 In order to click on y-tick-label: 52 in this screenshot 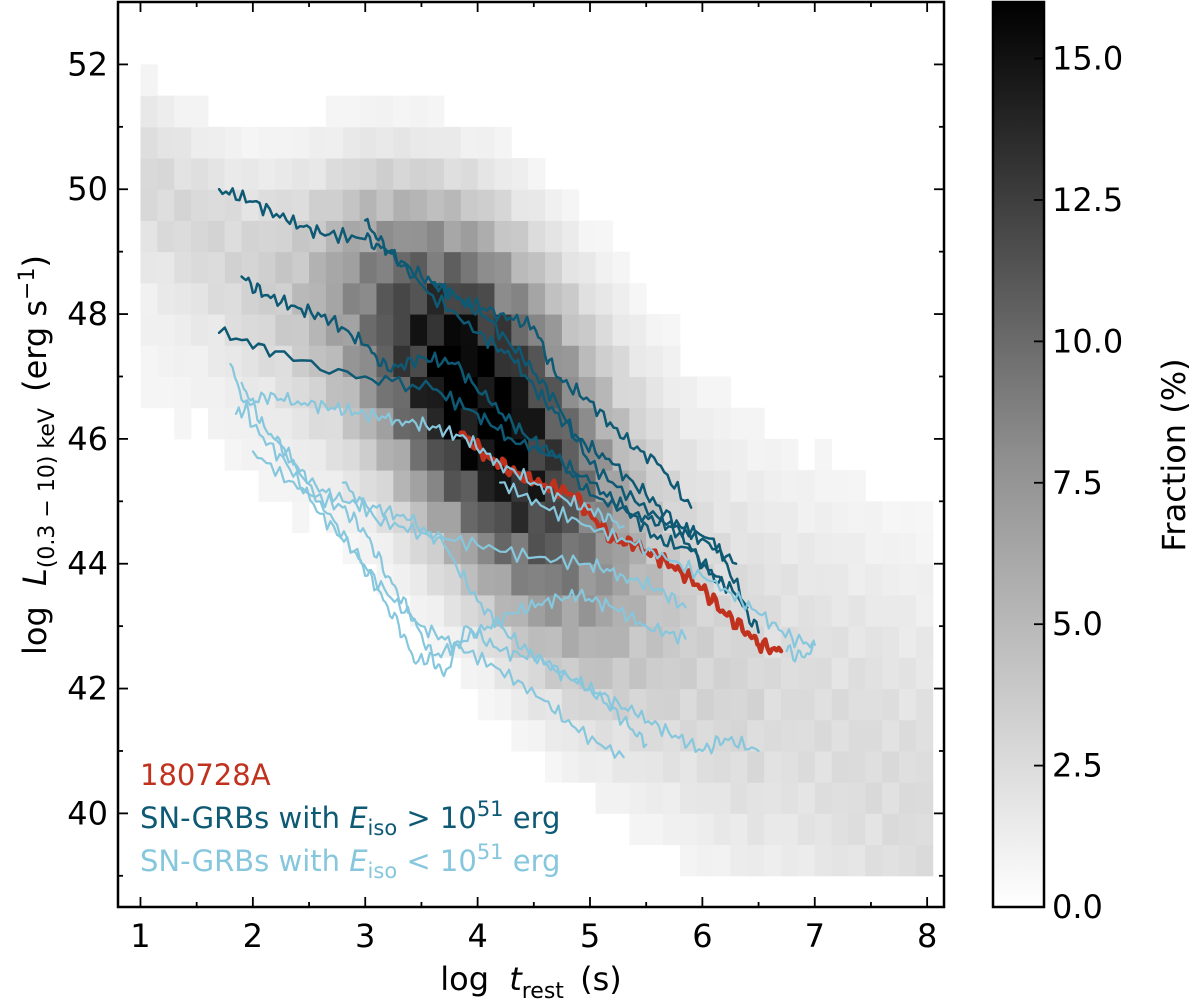, I will do `click(87, 64)`.